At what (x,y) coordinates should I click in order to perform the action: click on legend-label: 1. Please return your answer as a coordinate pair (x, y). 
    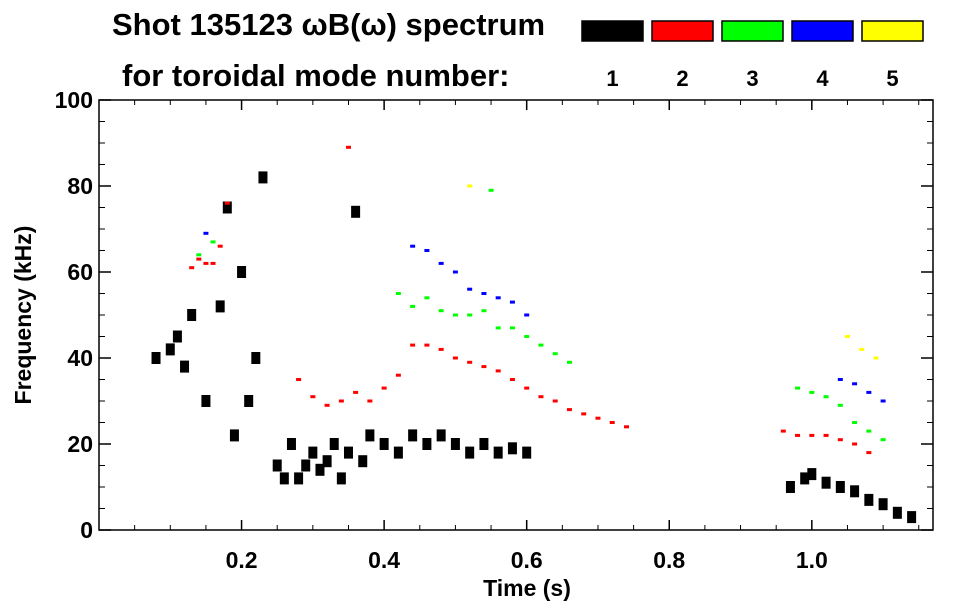
    Looking at the image, I should click on (612, 78).